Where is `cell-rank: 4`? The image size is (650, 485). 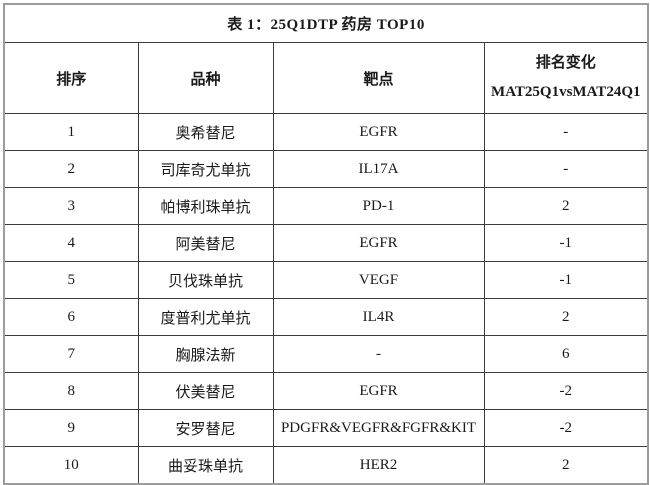 cell-rank: 4 is located at coordinates (71, 243).